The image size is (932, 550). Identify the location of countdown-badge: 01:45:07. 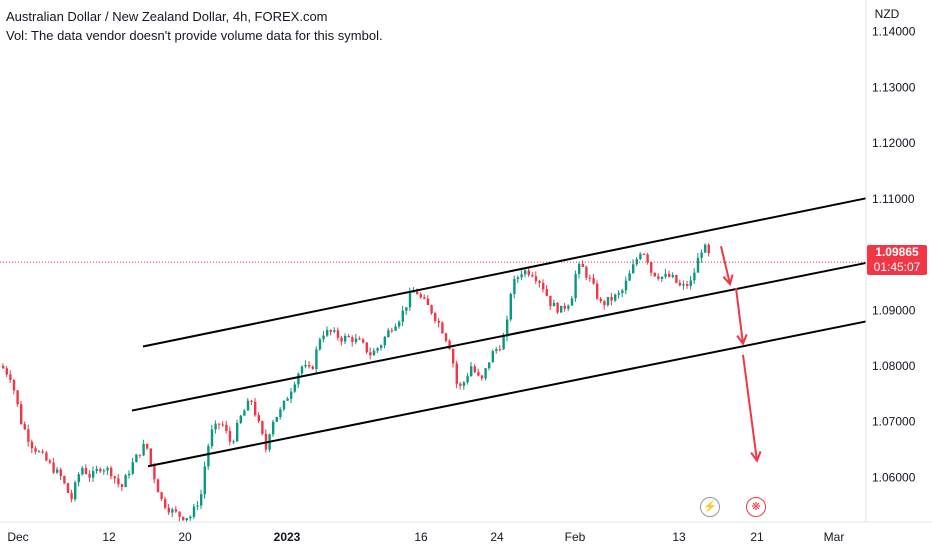
(897, 267).